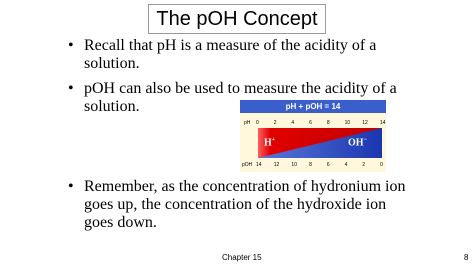 The image size is (474, 266). I want to click on poh-label: pOH, so click(247, 165).